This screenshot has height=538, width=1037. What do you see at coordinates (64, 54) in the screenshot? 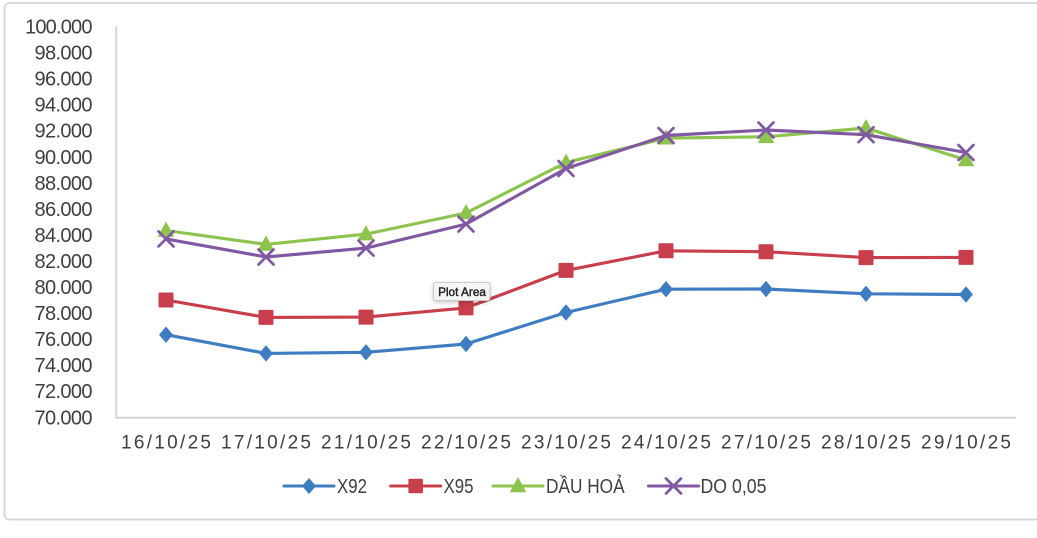
I see `svg-text: 98.000` at bounding box center [64, 54].